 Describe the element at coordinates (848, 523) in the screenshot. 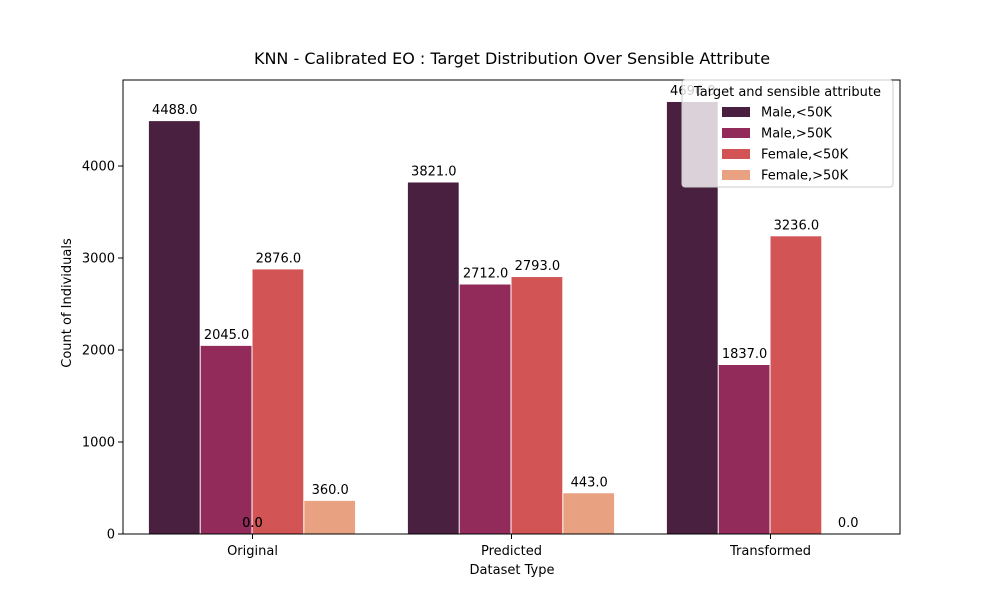

I see `bar-value-label: 0.0` at that location.